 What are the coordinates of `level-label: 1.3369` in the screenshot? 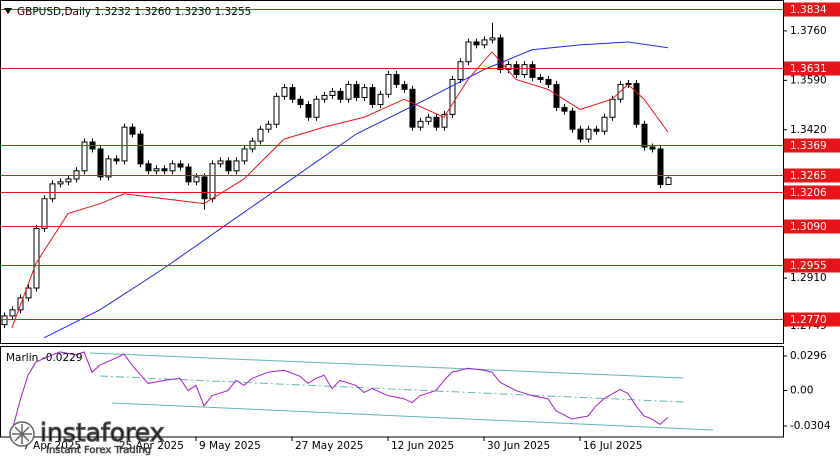 It's located at (808, 146).